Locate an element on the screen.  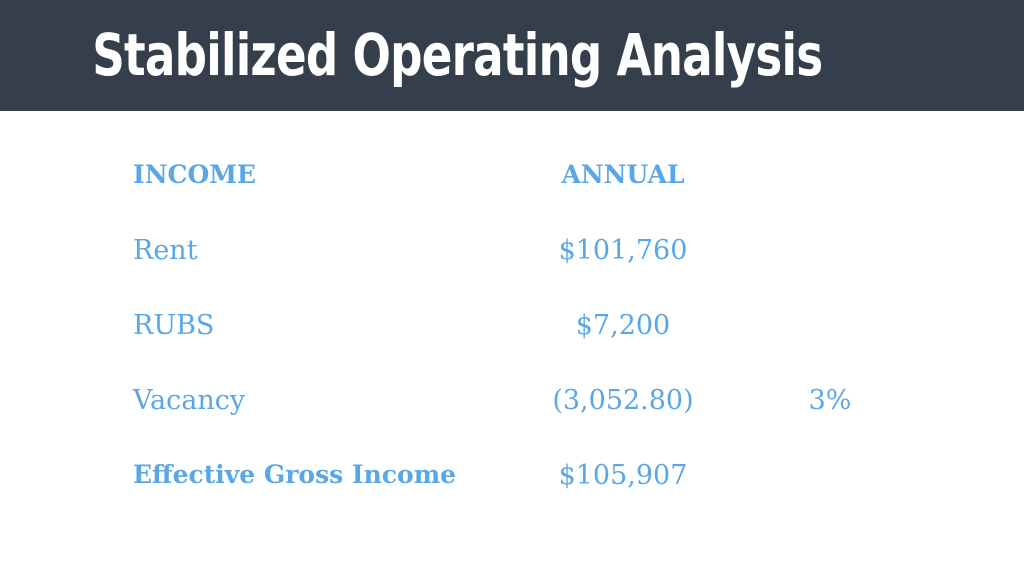
table-header-row: INCOME ANNUAL is located at coordinates (512, 180).